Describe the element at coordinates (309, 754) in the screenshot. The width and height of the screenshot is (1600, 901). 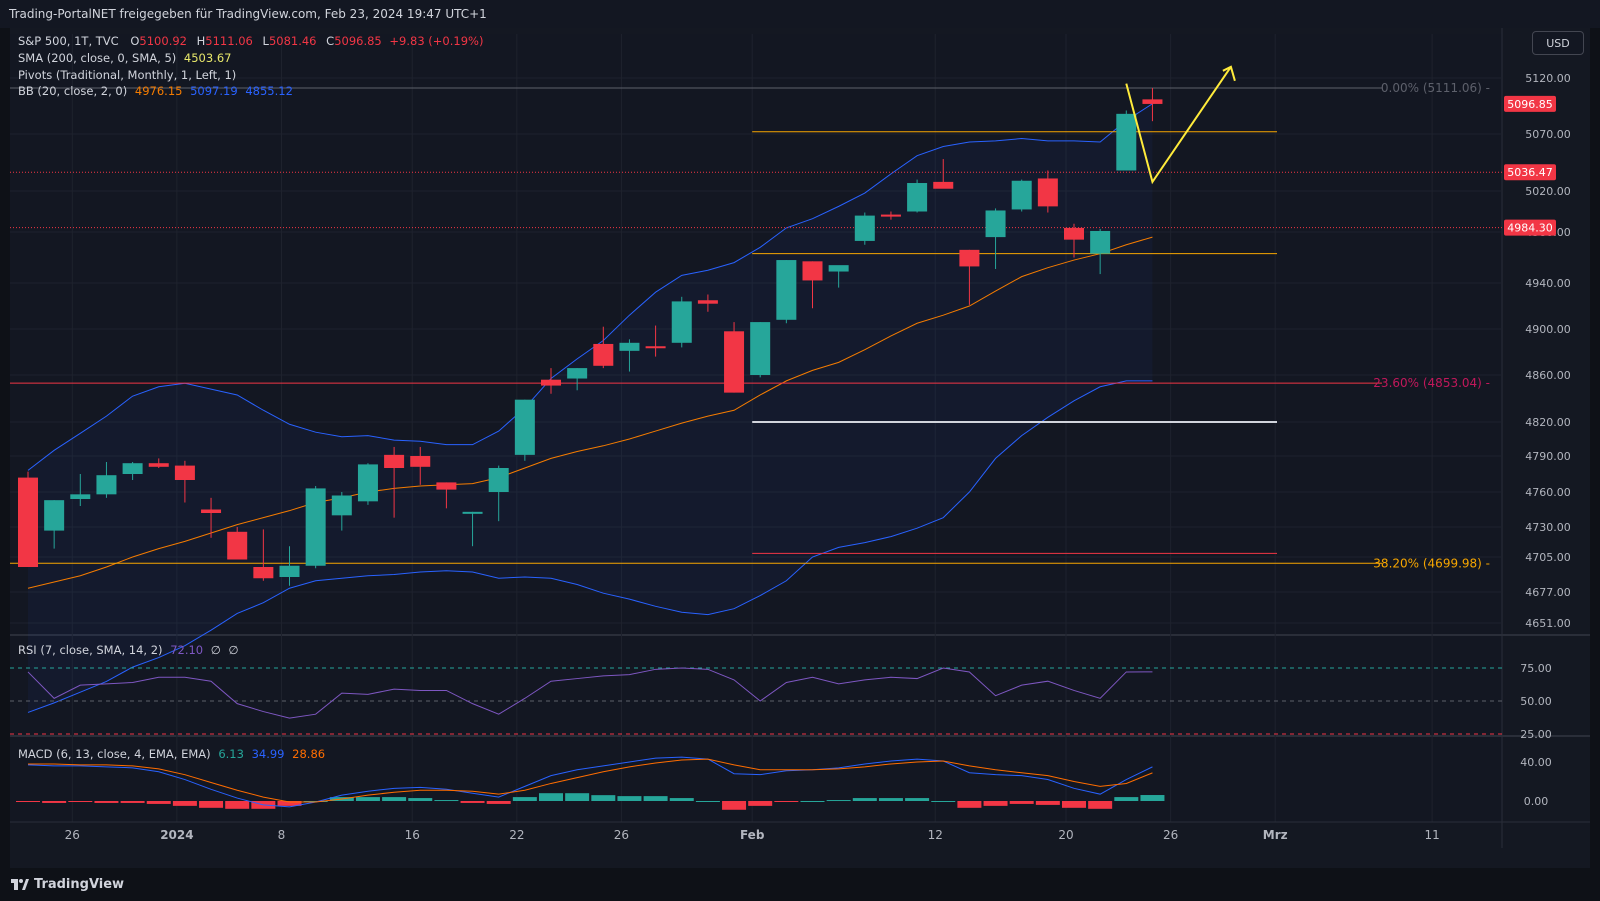
I see `macd-signal-value: 28.86` at that location.